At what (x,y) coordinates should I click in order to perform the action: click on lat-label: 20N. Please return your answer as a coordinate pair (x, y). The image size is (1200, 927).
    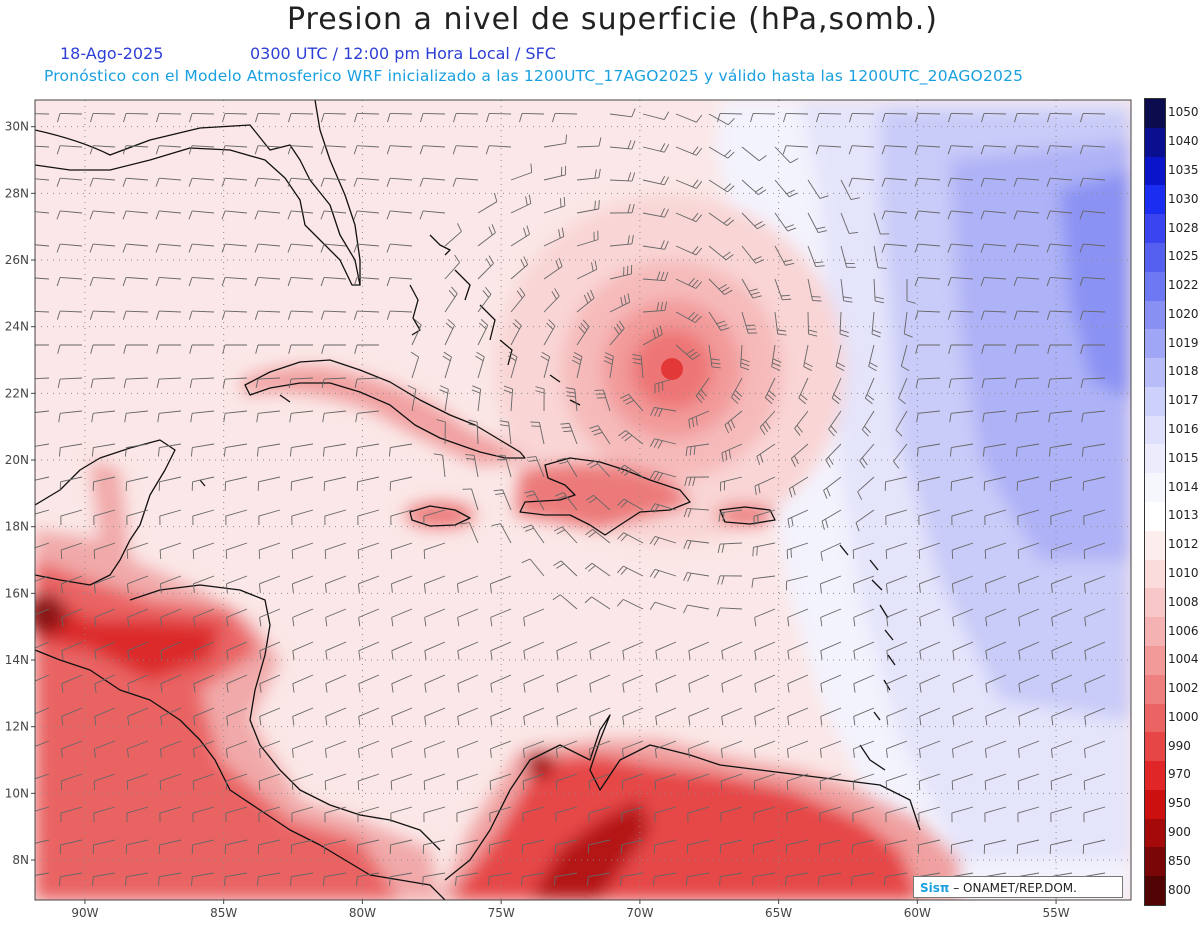
    Looking at the image, I should click on (17, 460).